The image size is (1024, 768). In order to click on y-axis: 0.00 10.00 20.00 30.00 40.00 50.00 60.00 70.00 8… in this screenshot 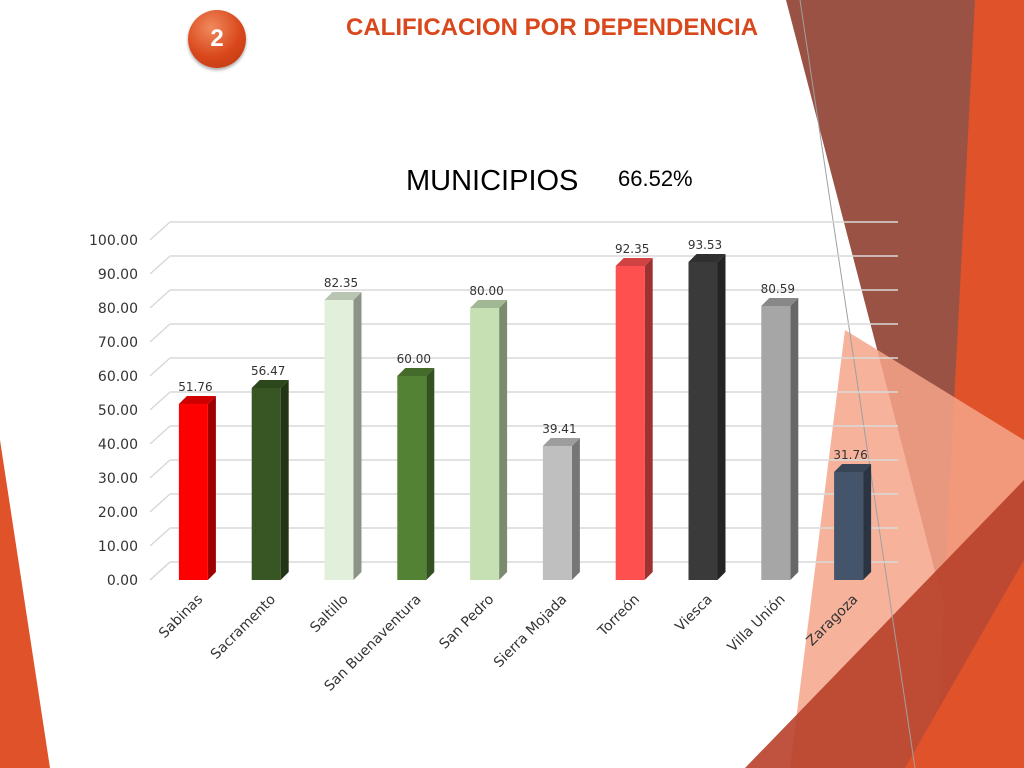, I will do `click(113, 411)`.